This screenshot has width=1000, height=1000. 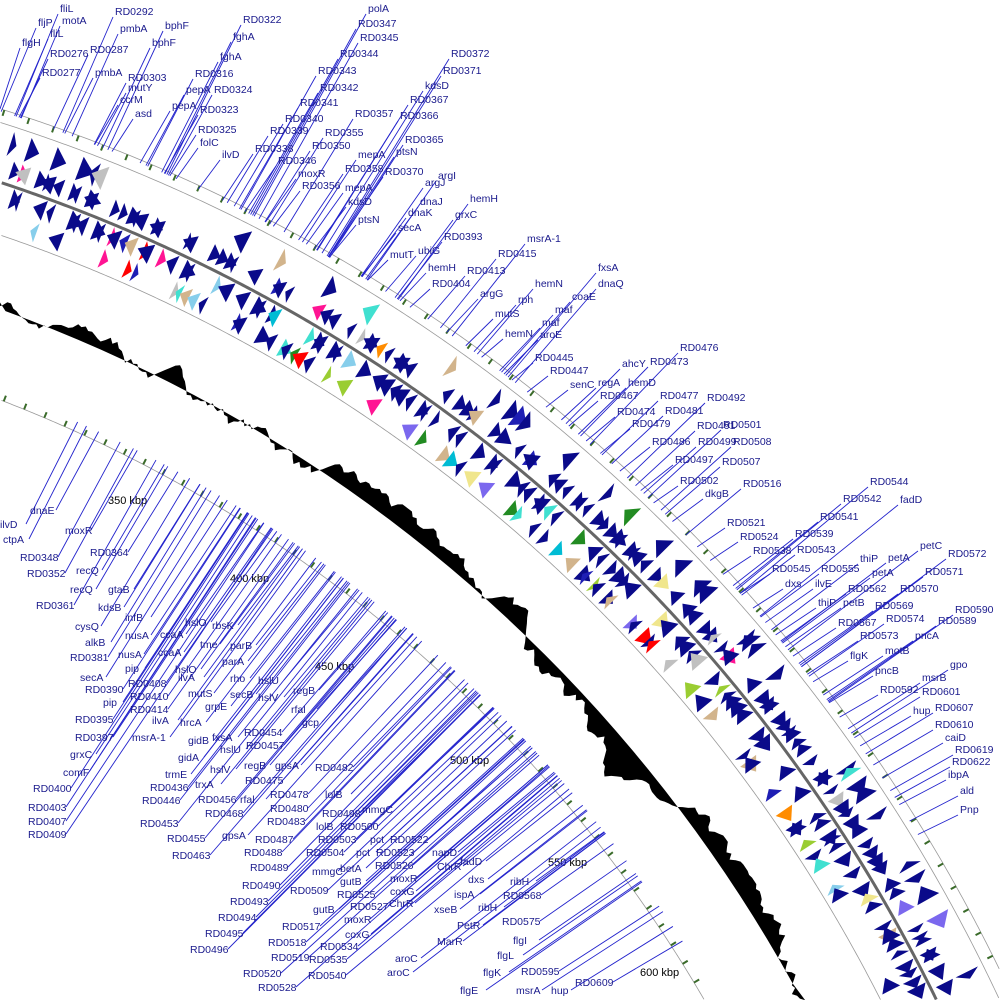 I want to click on gene-label: mmgC, so click(x=377, y=810).